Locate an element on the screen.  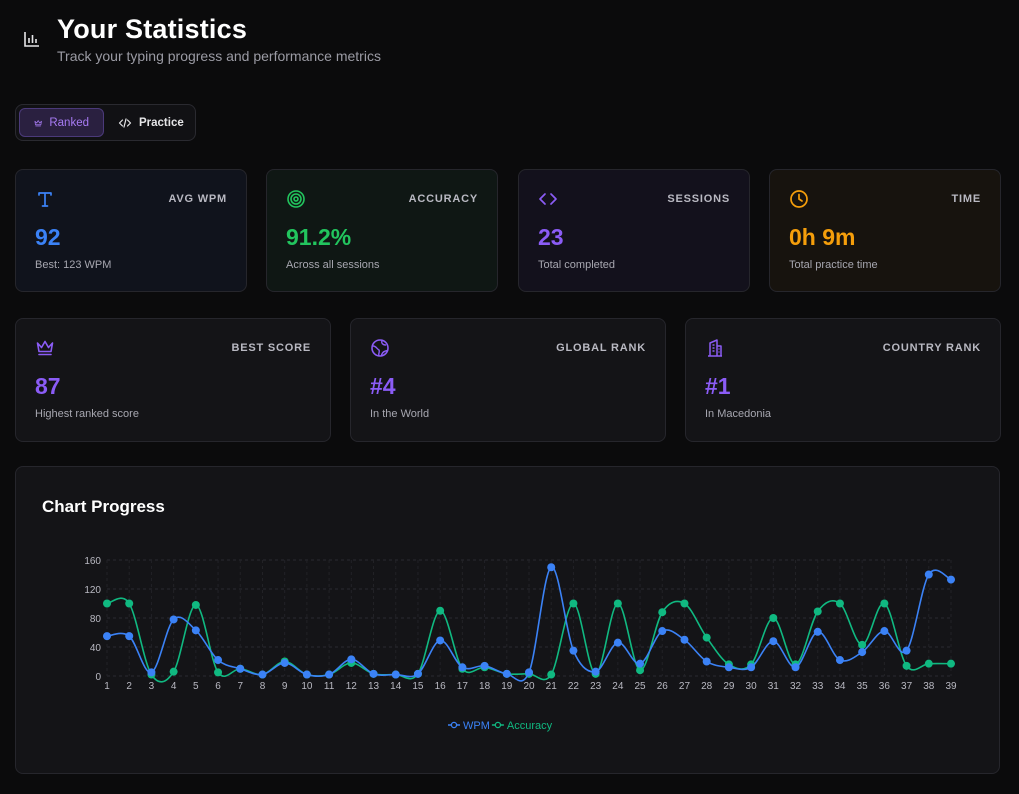
country-rank-card: COUNTRY RANK #1 In Macedonia is located at coordinates (843, 380).